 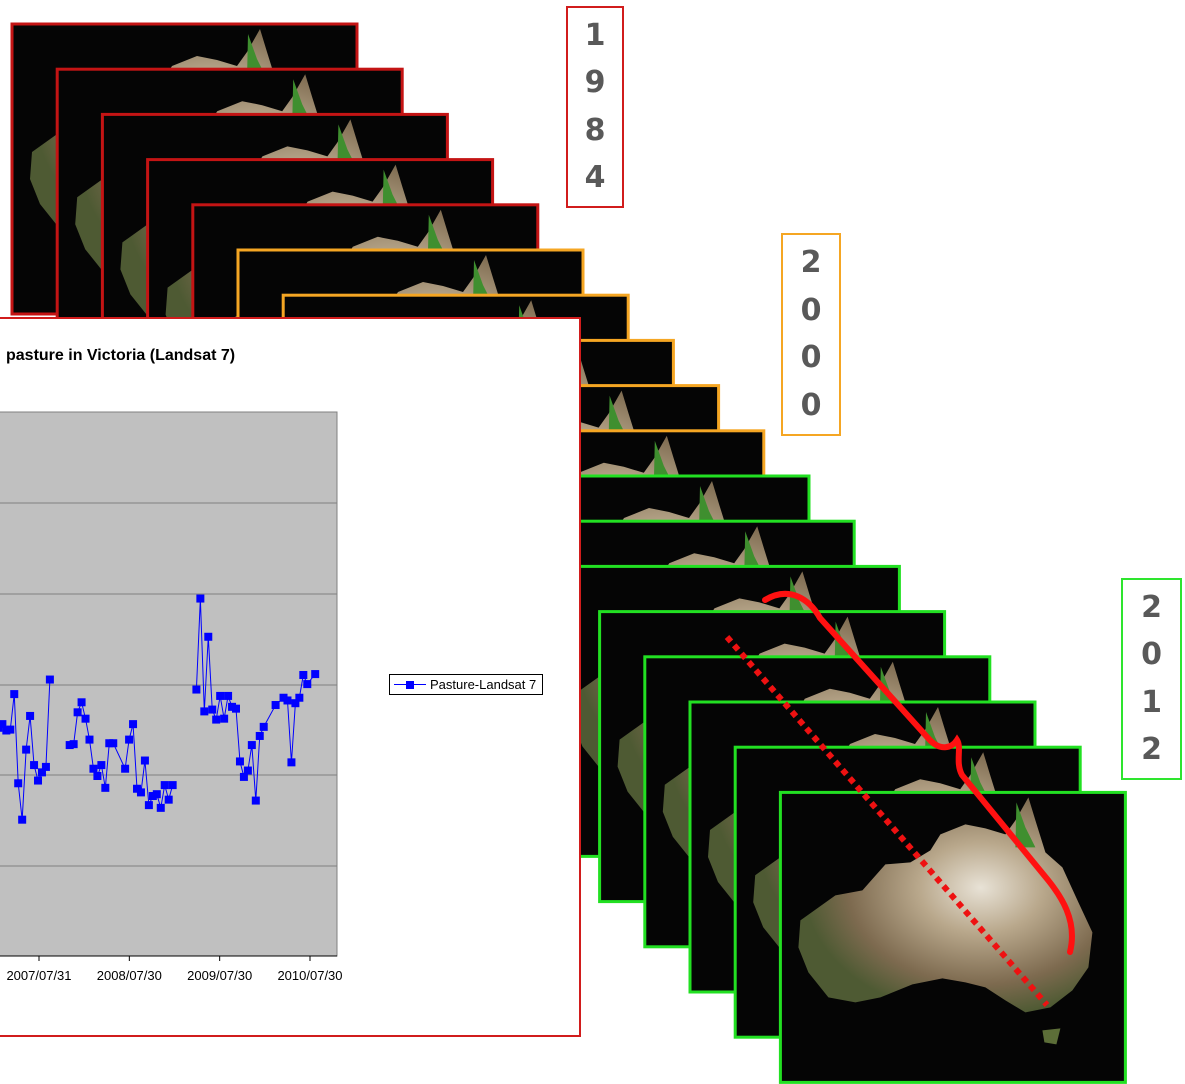 I want to click on legend-marker-icon, so click(x=410, y=685).